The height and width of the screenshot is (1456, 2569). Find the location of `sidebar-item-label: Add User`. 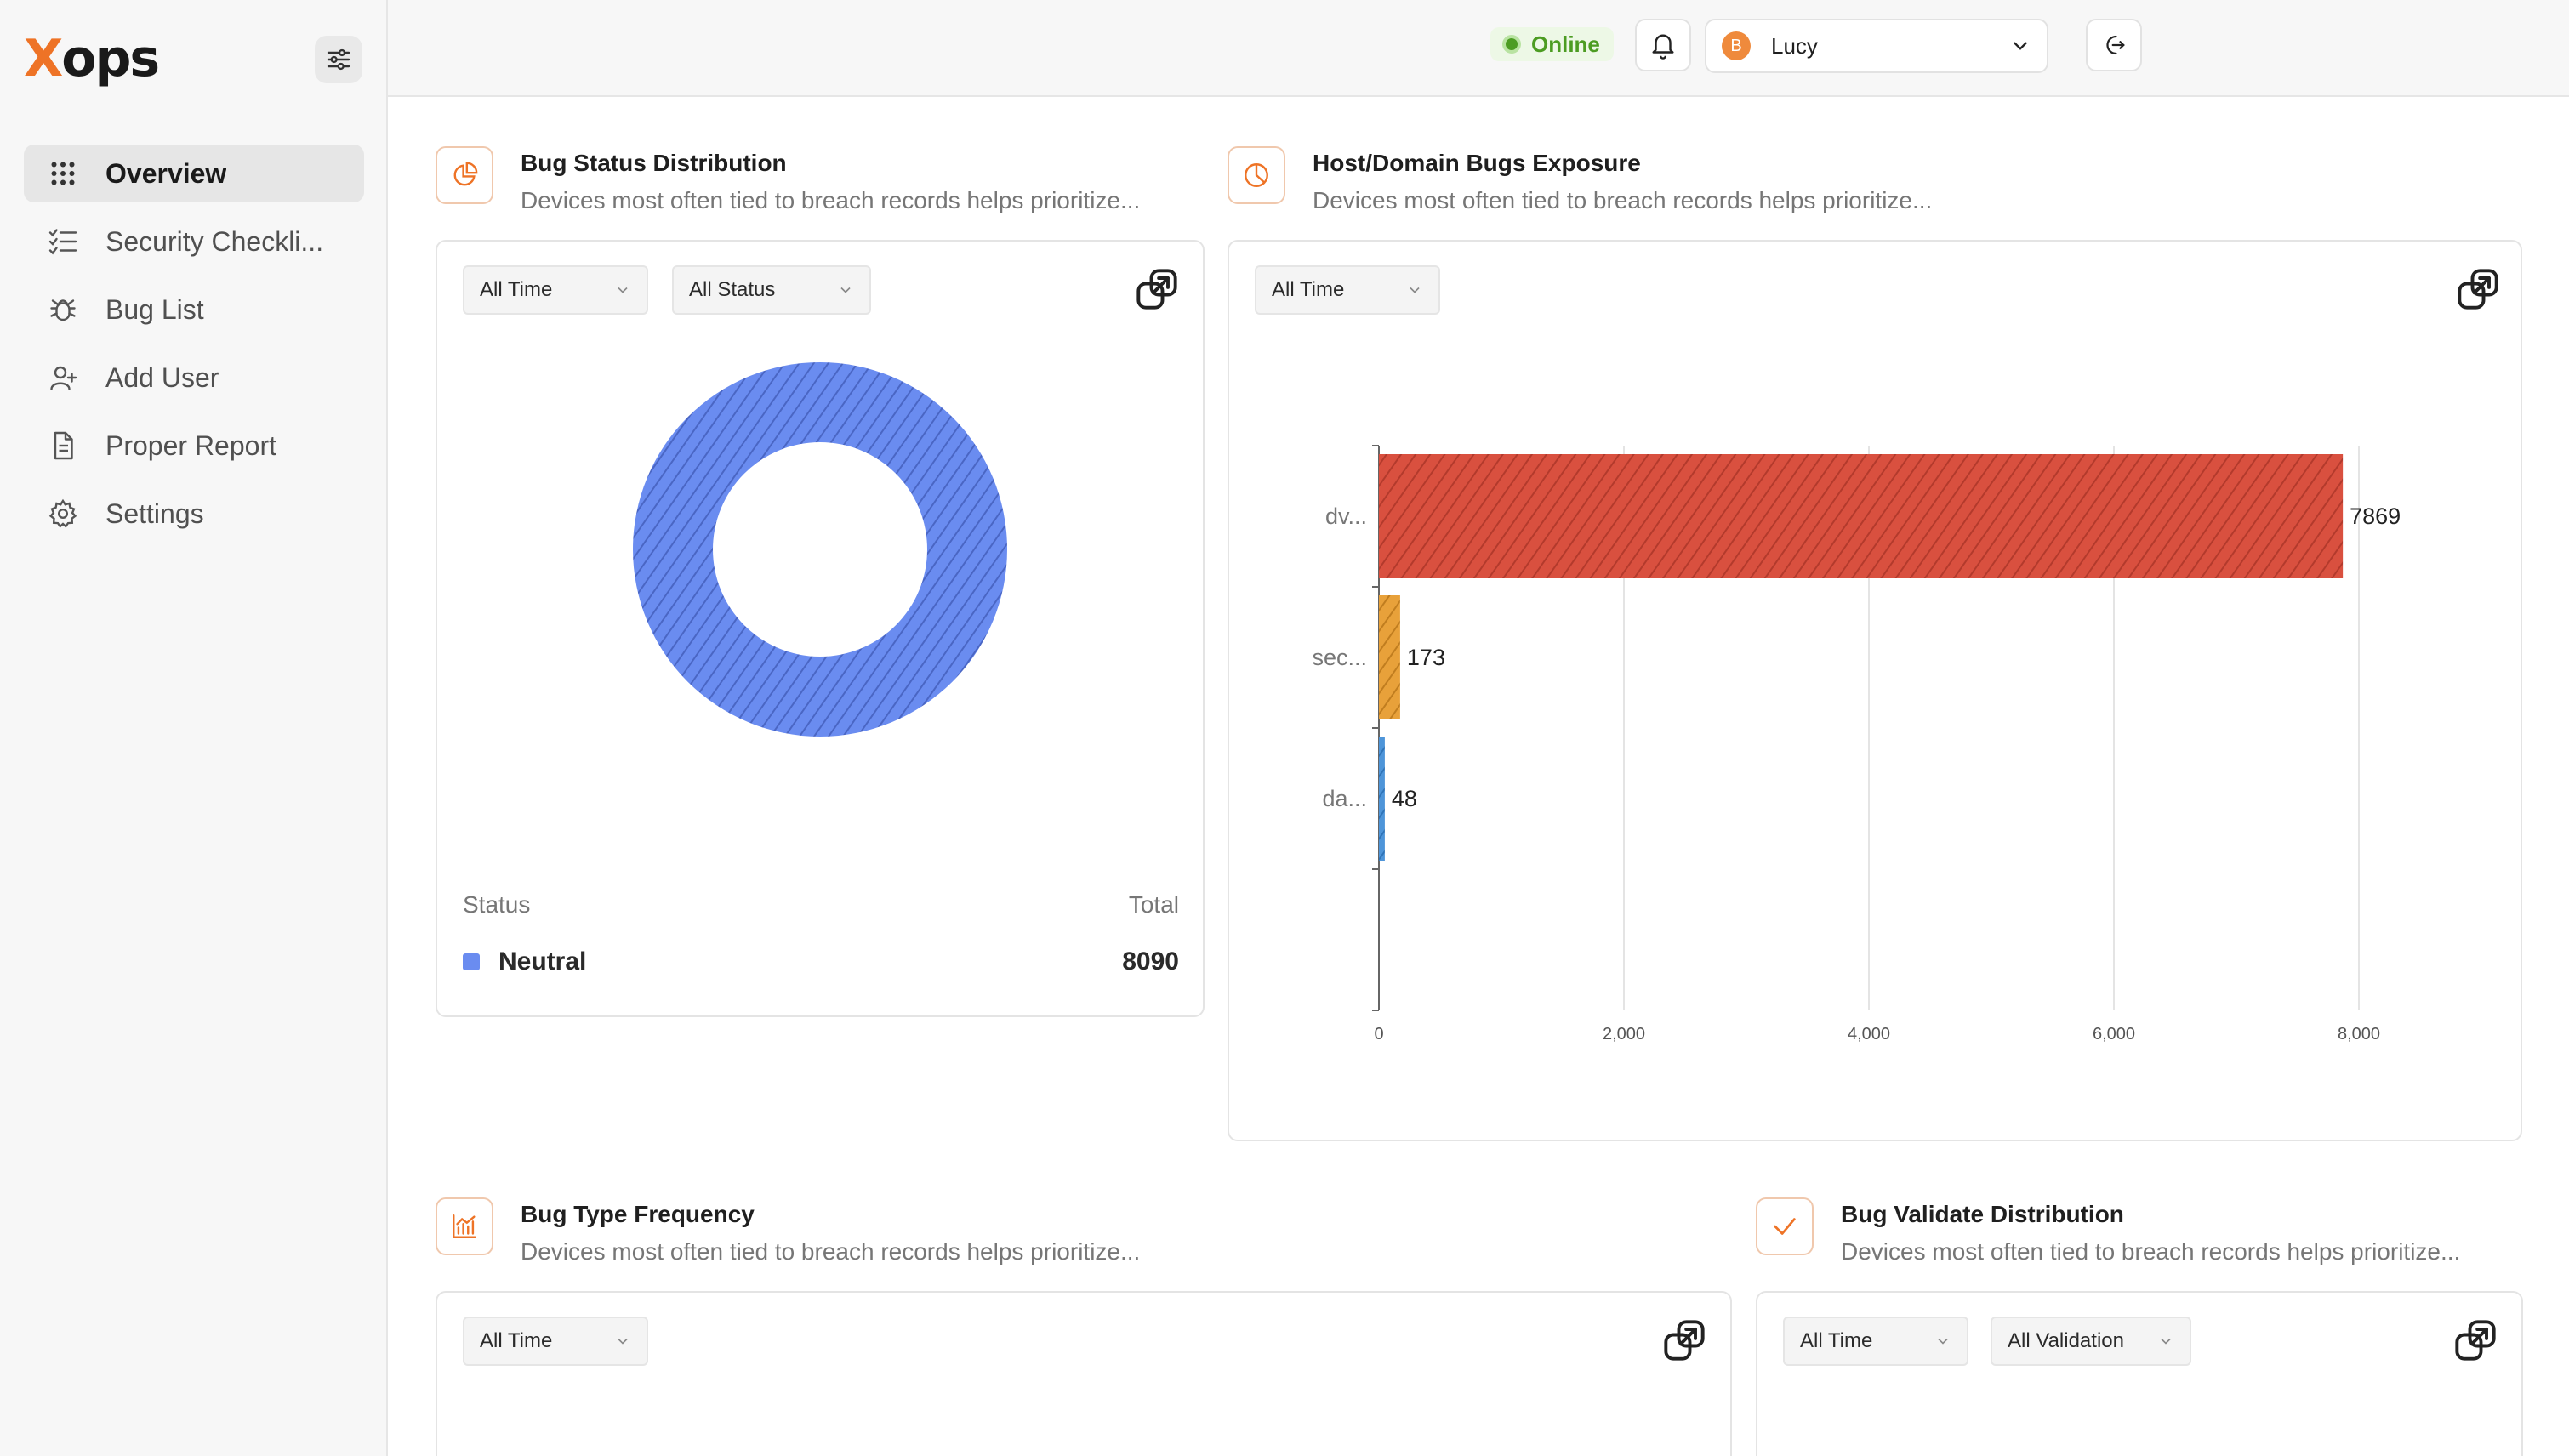

sidebar-item-label: Add User is located at coordinates (162, 377).